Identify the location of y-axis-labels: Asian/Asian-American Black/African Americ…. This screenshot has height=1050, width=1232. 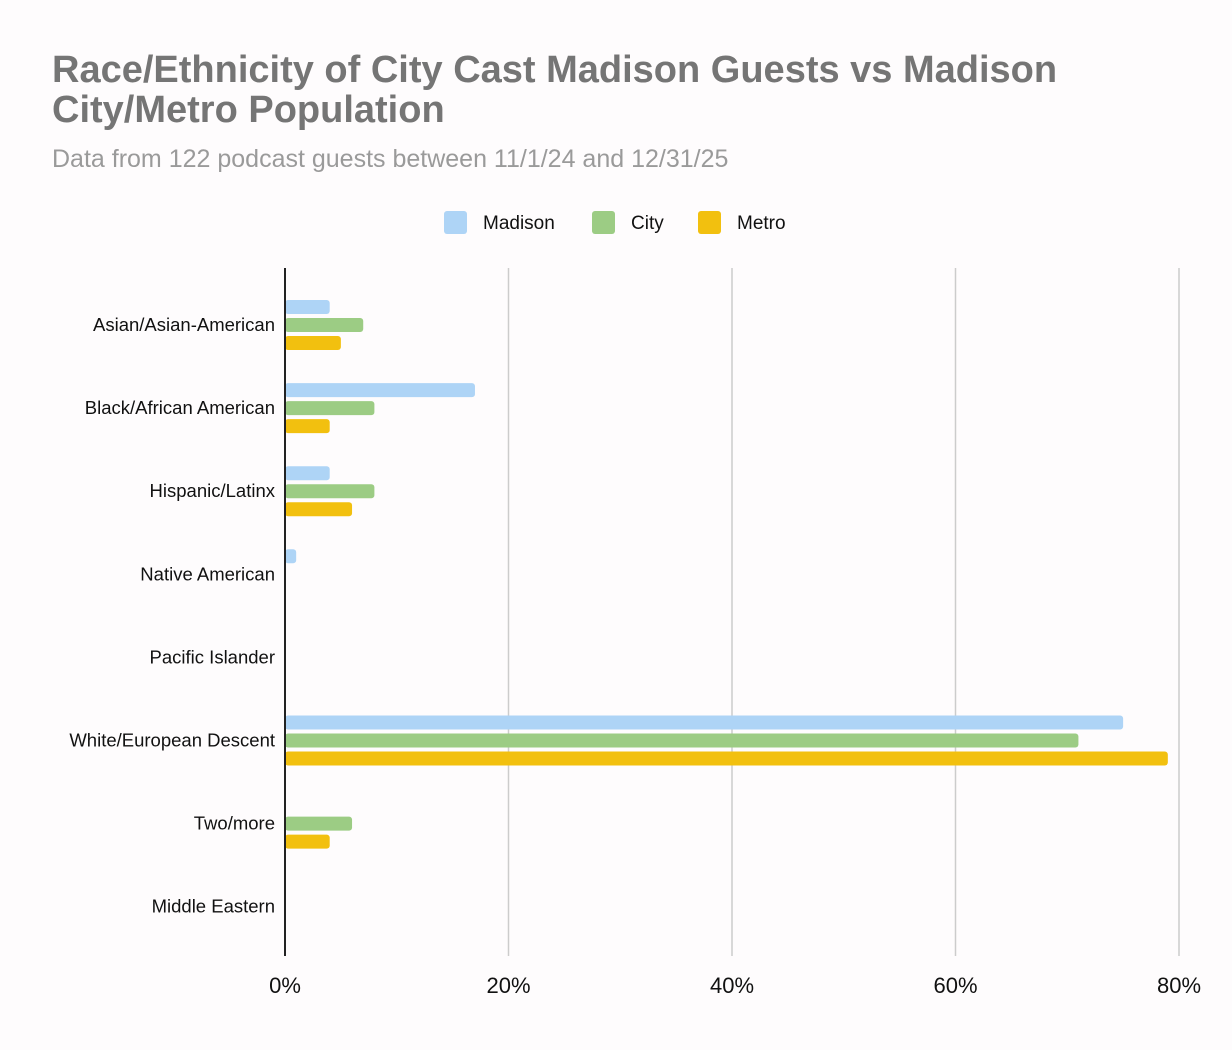
(172, 615).